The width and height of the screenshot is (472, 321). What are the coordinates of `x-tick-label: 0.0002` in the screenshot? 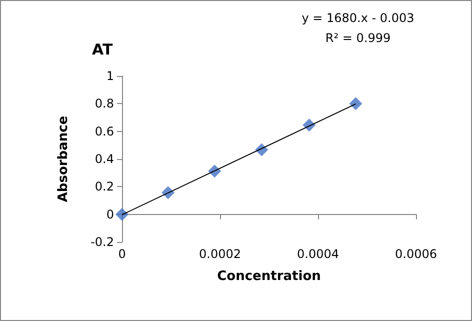 It's located at (220, 254).